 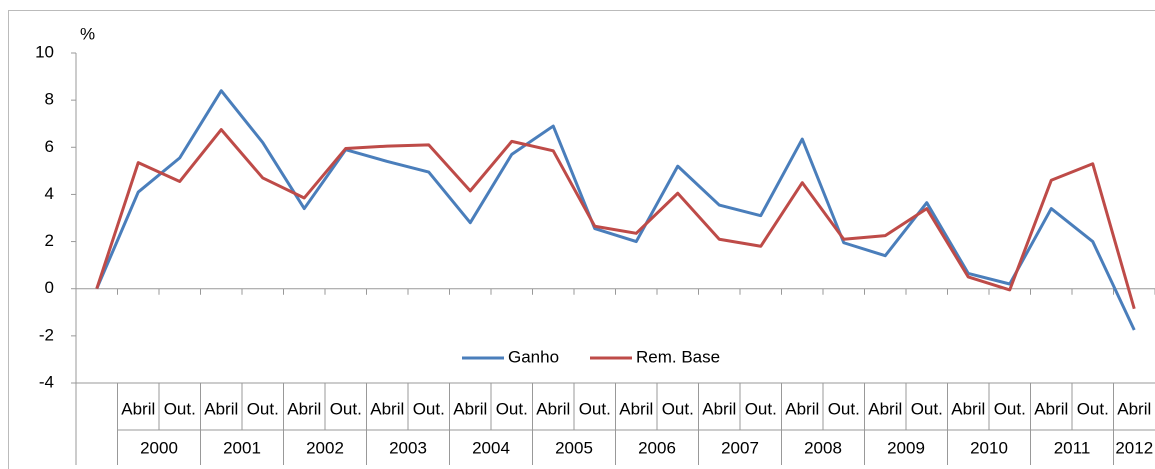 I want to click on y-tick-label: 2, so click(x=49, y=240).